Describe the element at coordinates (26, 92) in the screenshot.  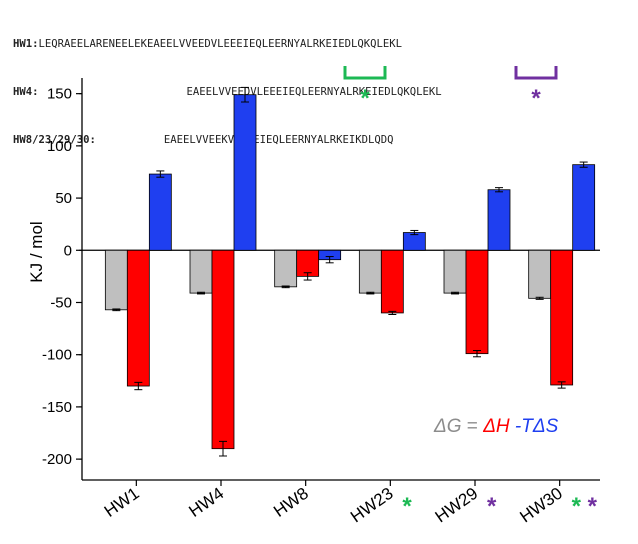
I see `sequence-label: HW4:` at that location.